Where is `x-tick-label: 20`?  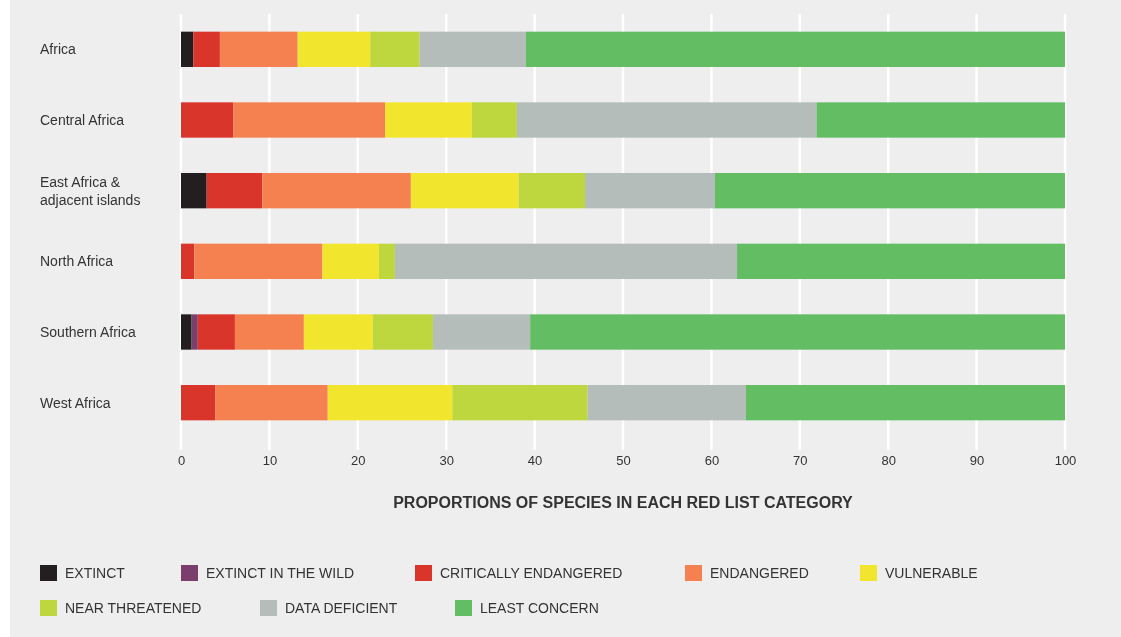 x-tick-label: 20 is located at coordinates (358, 461).